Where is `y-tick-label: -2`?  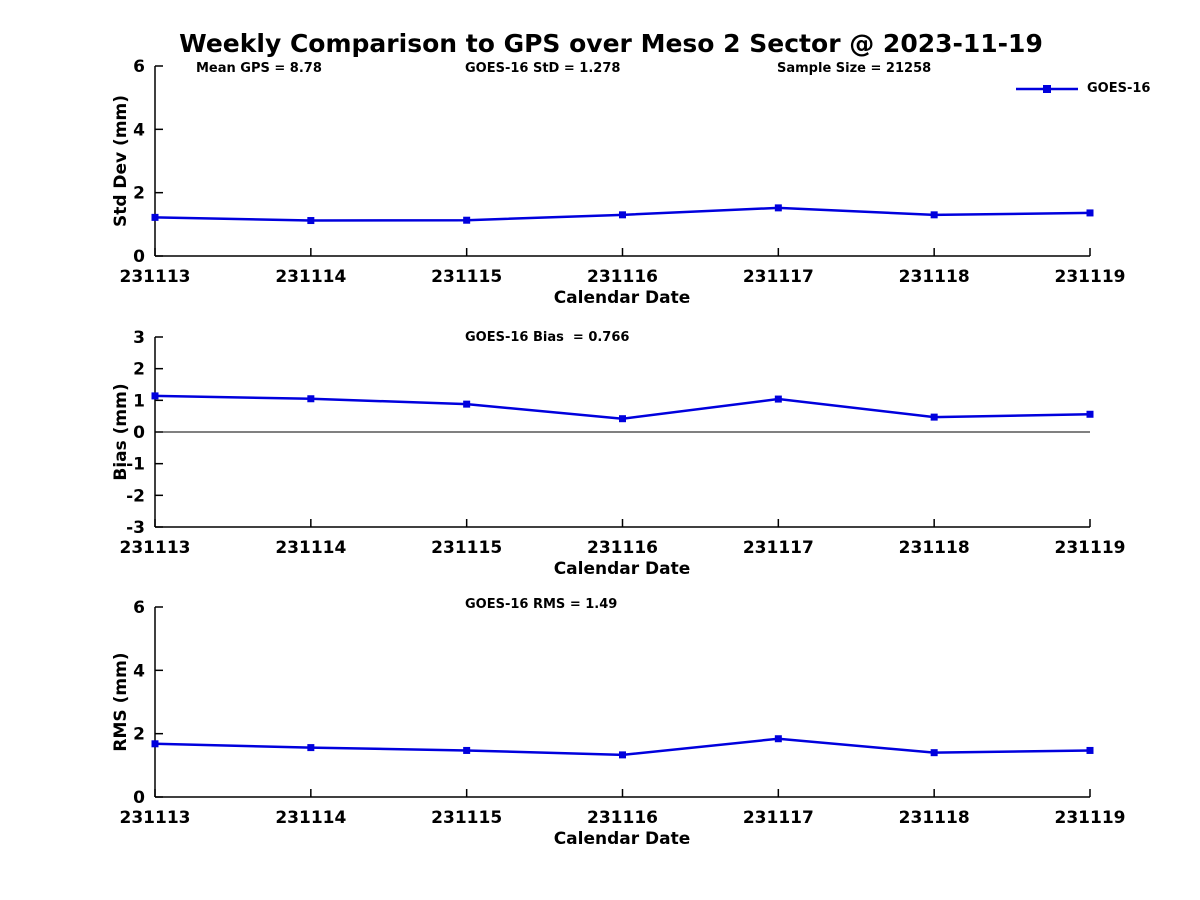 y-tick-label: -2 is located at coordinates (135, 496).